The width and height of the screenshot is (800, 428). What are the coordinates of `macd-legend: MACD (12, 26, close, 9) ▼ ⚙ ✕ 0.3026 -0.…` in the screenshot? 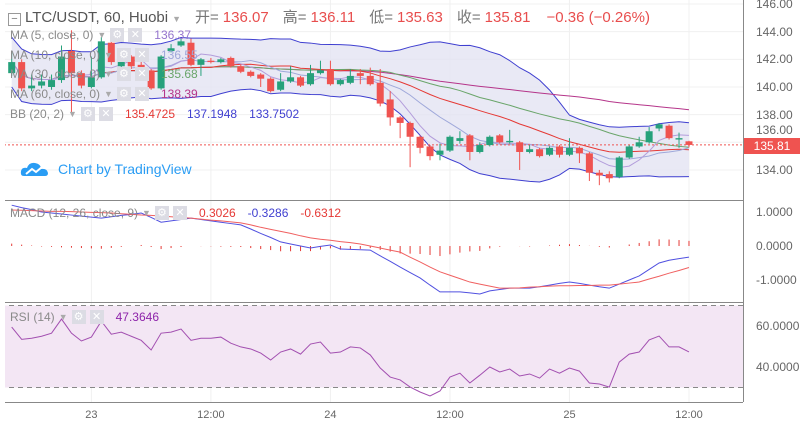 It's located at (175, 213).